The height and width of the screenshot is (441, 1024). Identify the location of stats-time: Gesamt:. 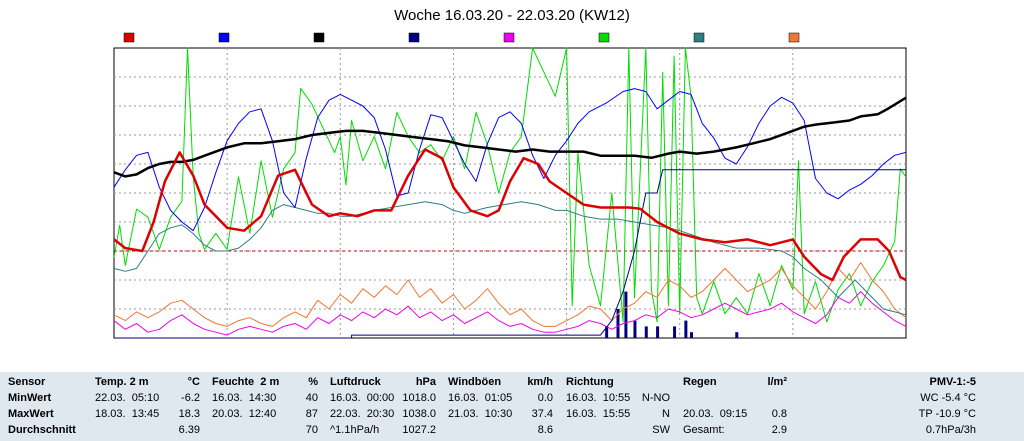
(704, 430).